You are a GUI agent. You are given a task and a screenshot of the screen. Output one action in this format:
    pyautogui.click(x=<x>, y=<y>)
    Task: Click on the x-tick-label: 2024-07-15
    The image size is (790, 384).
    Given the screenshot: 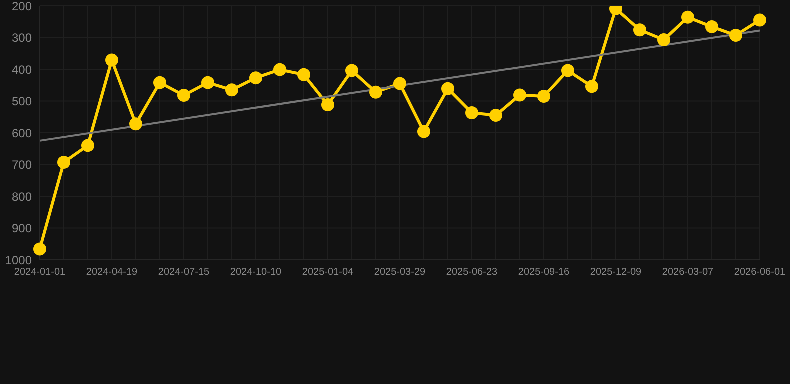 What is the action you would take?
    pyautogui.click(x=184, y=272)
    